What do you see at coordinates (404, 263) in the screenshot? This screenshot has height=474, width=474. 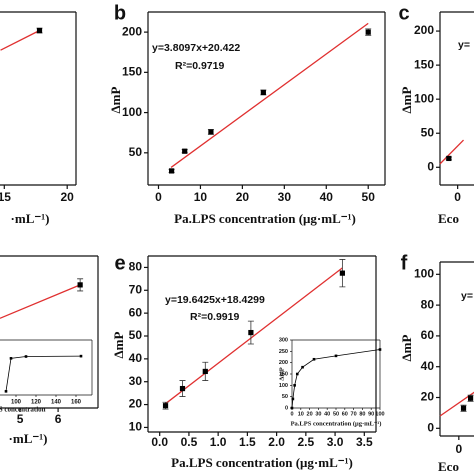 I see `panel-tag: f` at bounding box center [404, 263].